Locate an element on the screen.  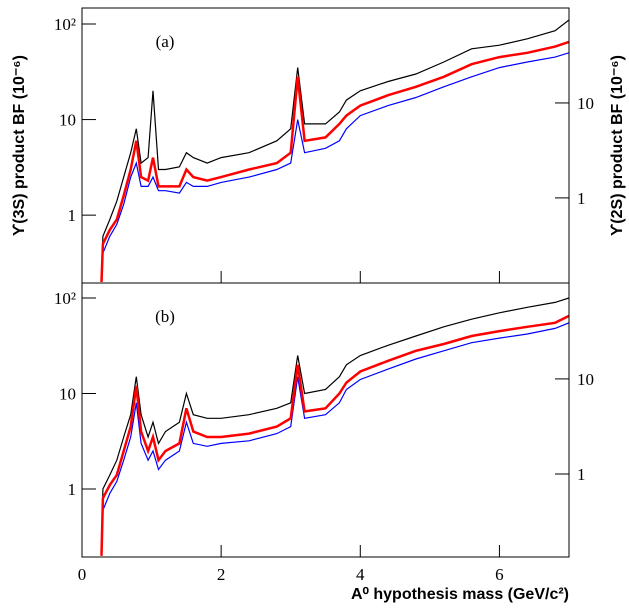
x-axis-label: A⁰ hypothesis mass (GeV/c²) is located at coordinates (460, 594).